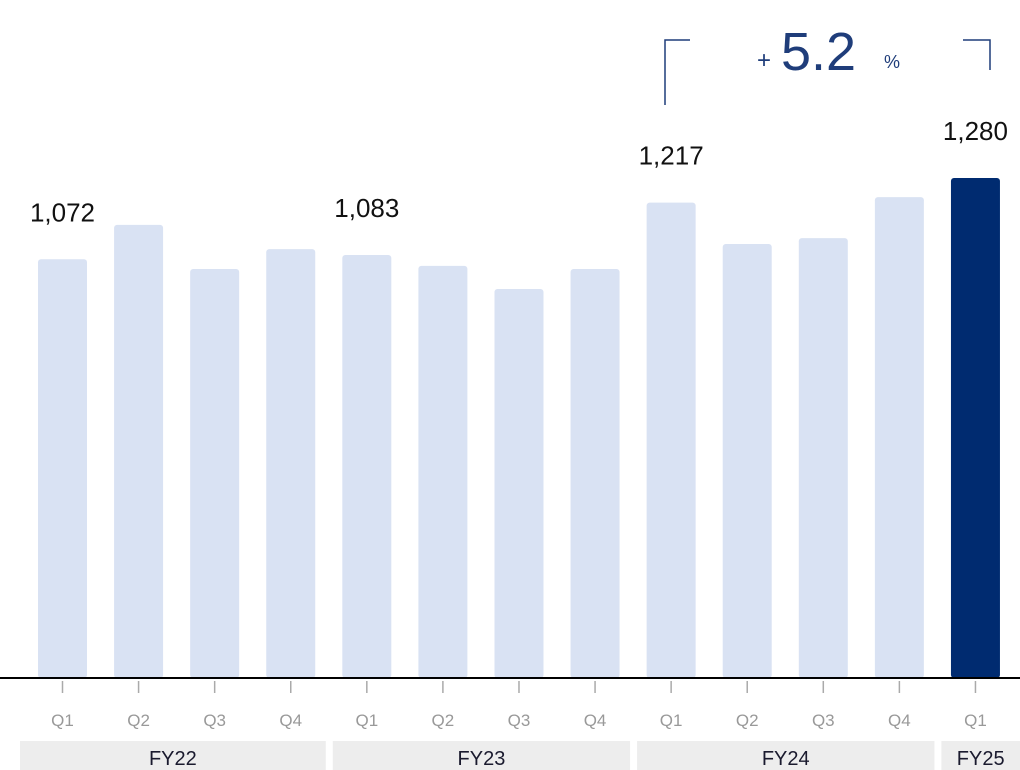 The width and height of the screenshot is (1020, 770). What do you see at coordinates (975, 131) in the screenshot?
I see `value-label: 1,280` at bounding box center [975, 131].